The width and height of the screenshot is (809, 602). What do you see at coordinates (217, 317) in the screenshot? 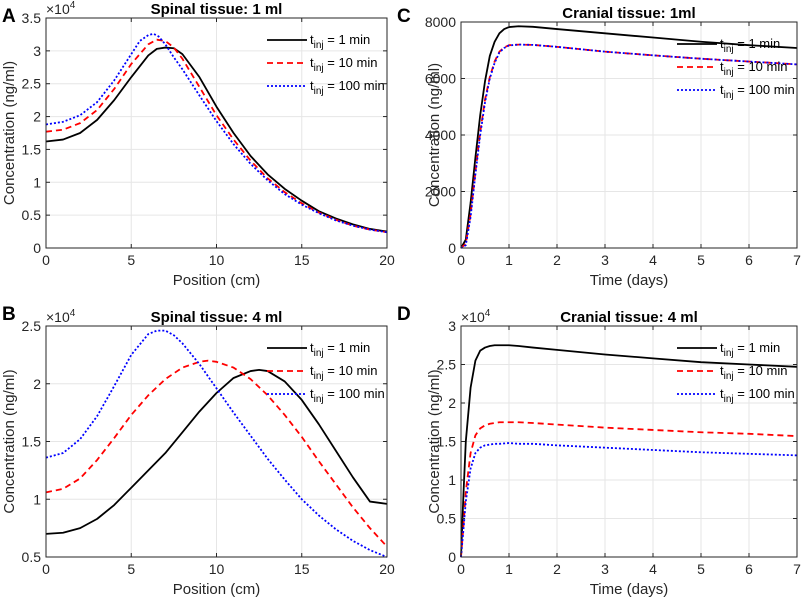
I see `chart-title: Spinal tissue: 4 ml` at bounding box center [217, 317].